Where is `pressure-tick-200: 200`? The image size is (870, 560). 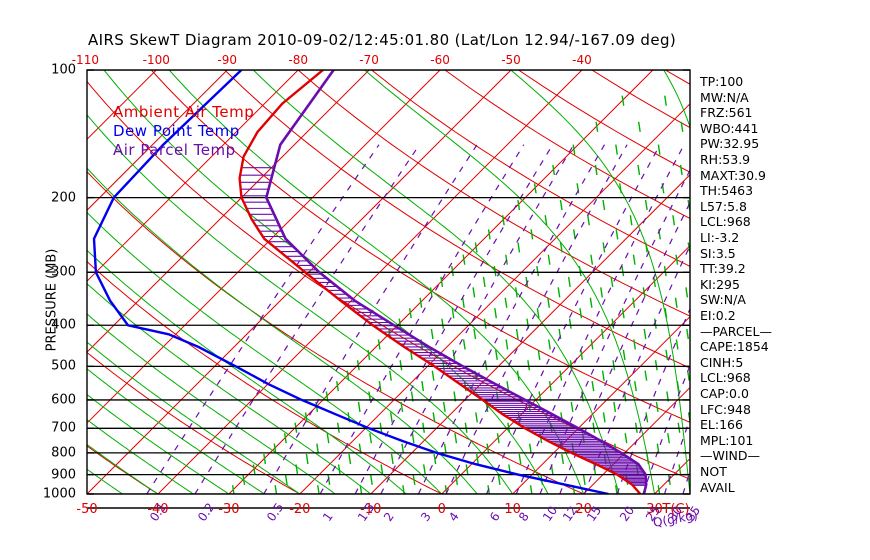 pressure-tick-200: 200 is located at coordinates (63, 198).